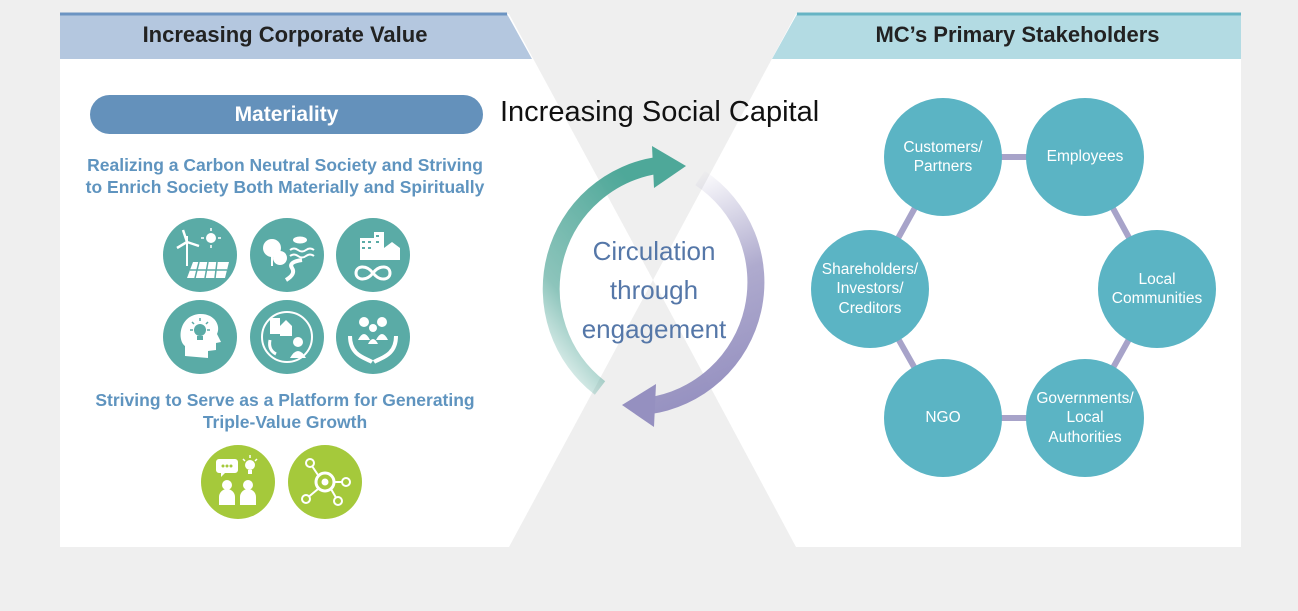 This screenshot has height=611, width=1298. What do you see at coordinates (200, 255) in the screenshot?
I see `wind-solar-icon` at bounding box center [200, 255].